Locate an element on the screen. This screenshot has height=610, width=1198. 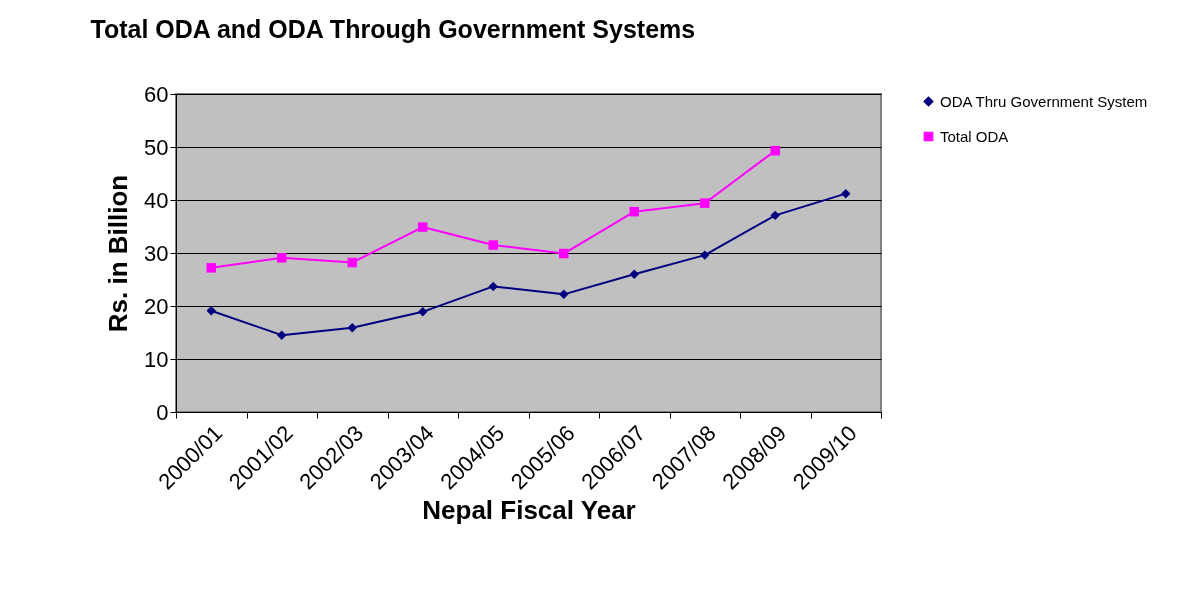
y-axis-title: Rs. in Billion is located at coordinates (118, 253).